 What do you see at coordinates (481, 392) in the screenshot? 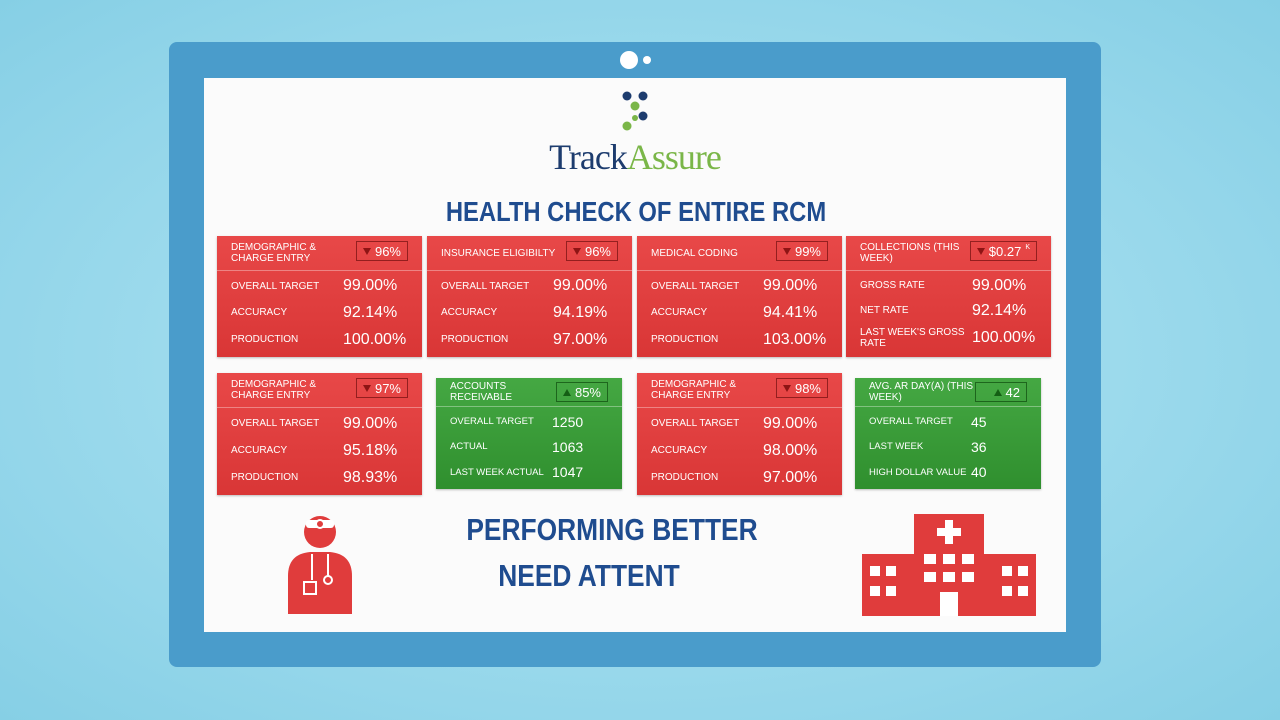
I see `card-title: ACCOUNTS RECEIVABLE` at bounding box center [481, 392].